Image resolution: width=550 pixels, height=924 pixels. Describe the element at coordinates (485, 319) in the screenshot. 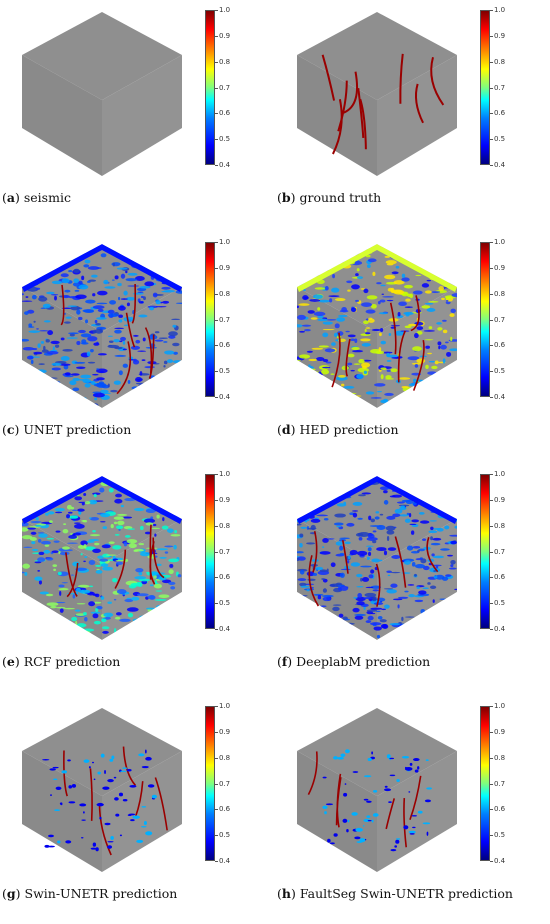

I see `colorbar` at that location.